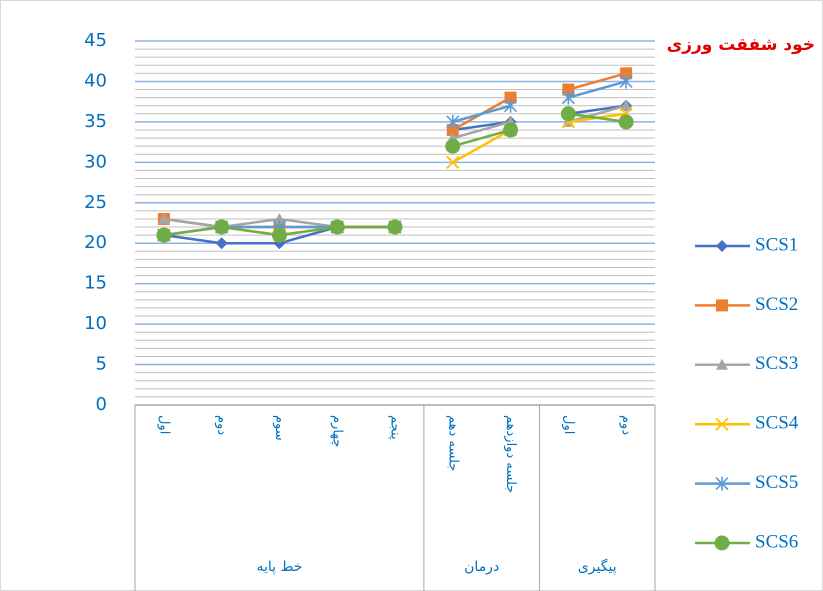 The height and width of the screenshot is (591, 823). What do you see at coordinates (95, 80) in the screenshot?
I see `y-tick-label: 40` at bounding box center [95, 80].